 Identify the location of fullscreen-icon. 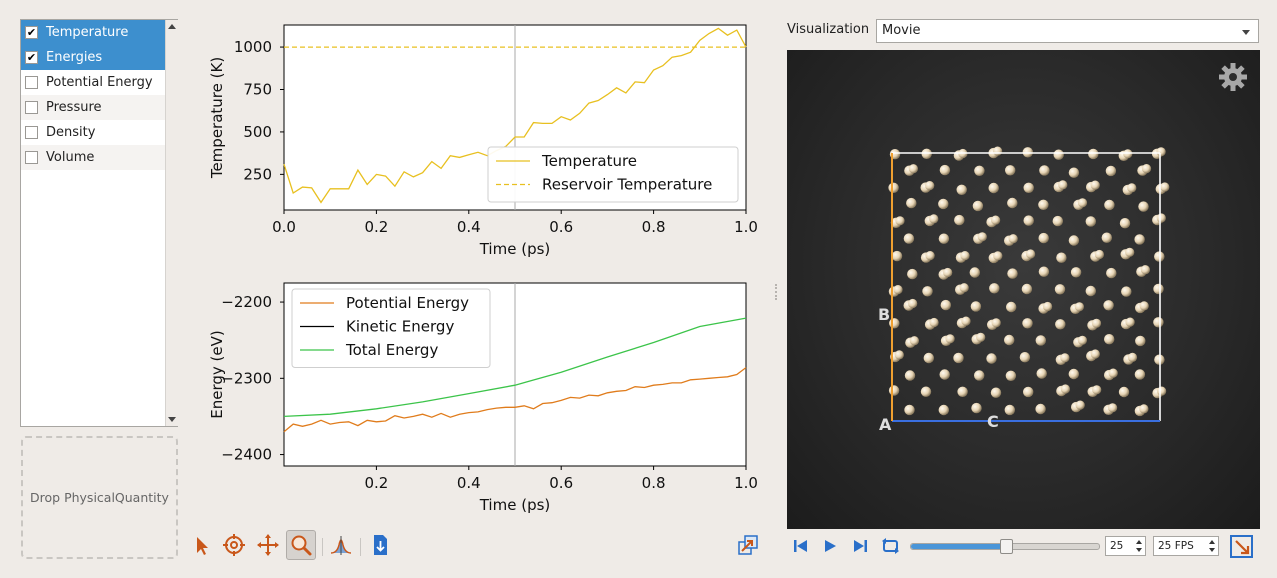
(1242, 549).